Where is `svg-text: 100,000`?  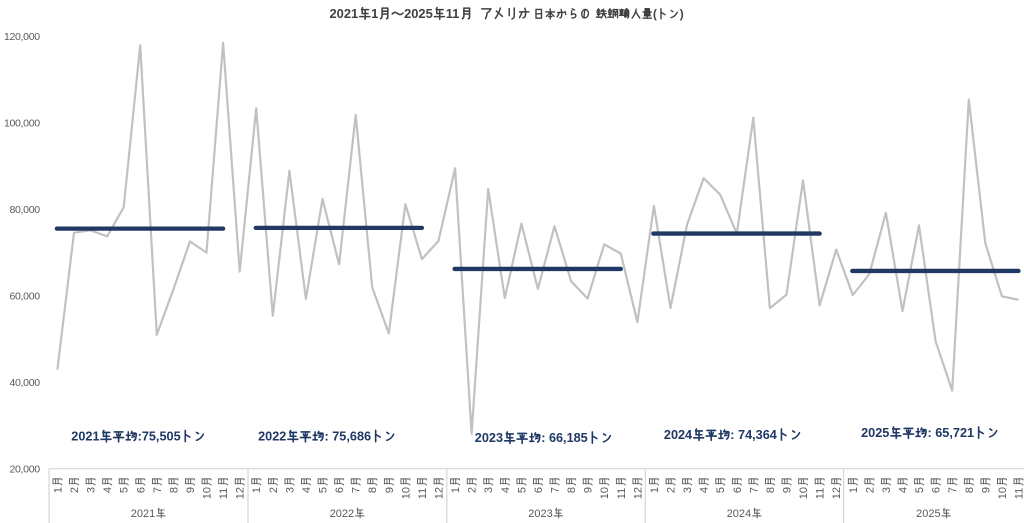
svg-text: 100,000 is located at coordinates (22, 124).